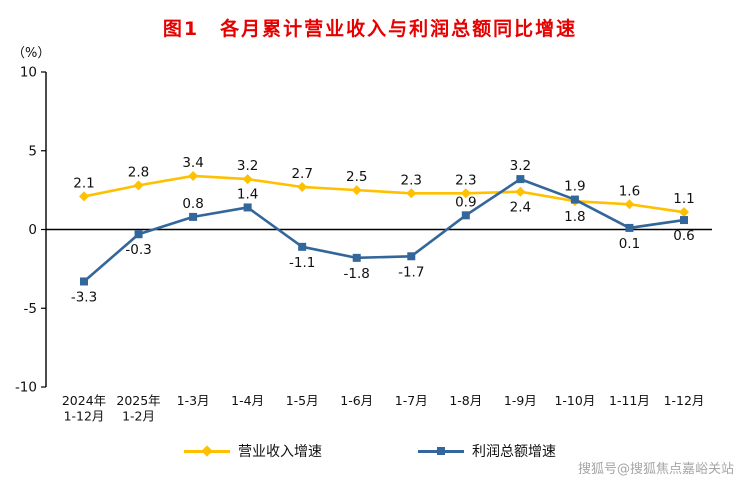 The height and width of the screenshot is (483, 740). I want to click on x-tick-label: 1-11月, so click(629, 400).